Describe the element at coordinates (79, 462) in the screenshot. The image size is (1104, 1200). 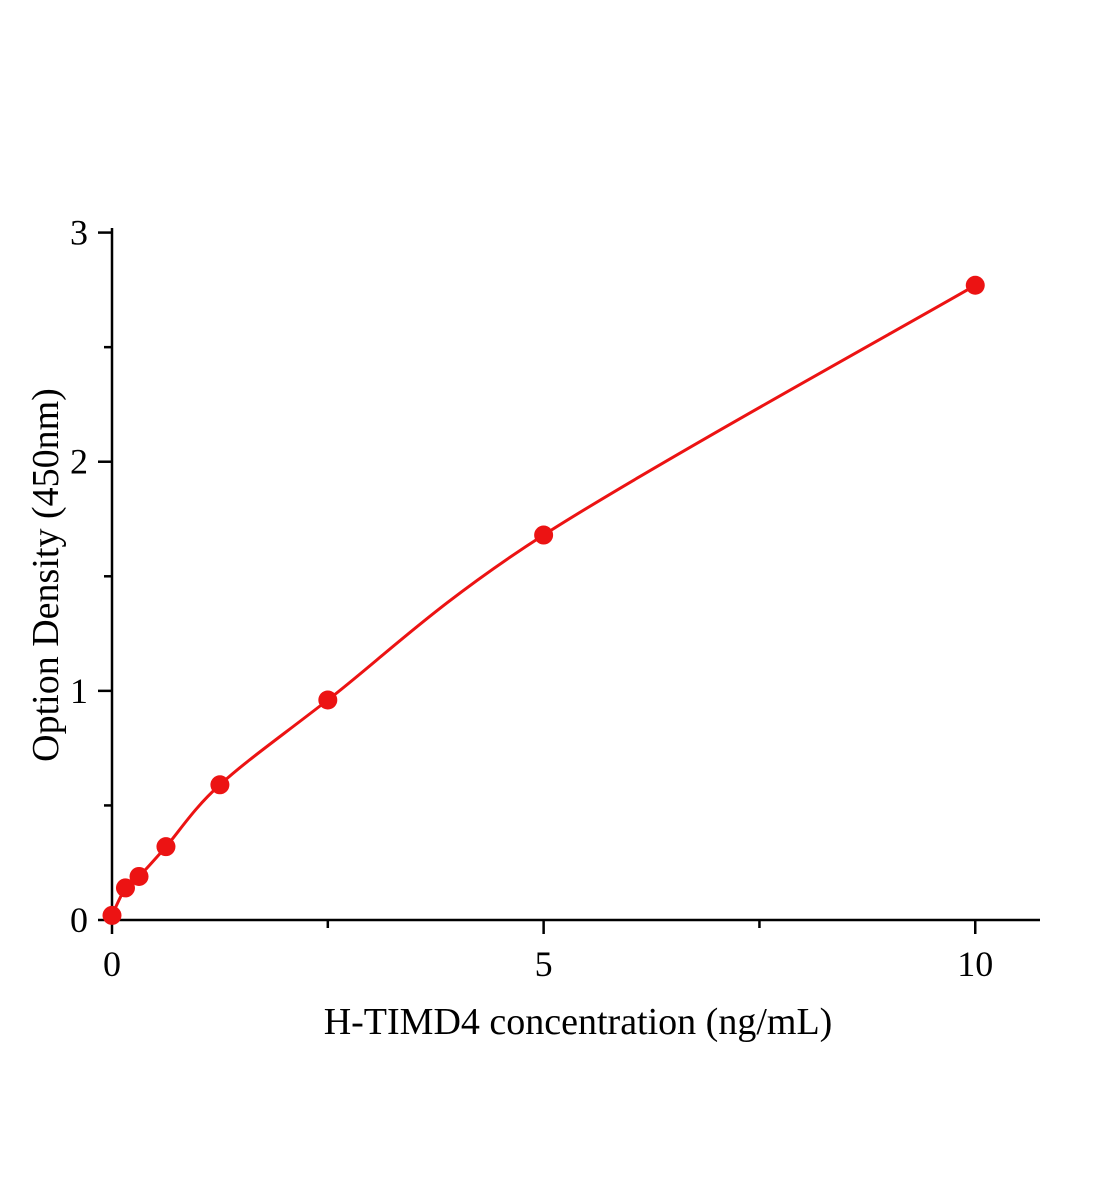
I see `y-tick-label: 2` at that location.